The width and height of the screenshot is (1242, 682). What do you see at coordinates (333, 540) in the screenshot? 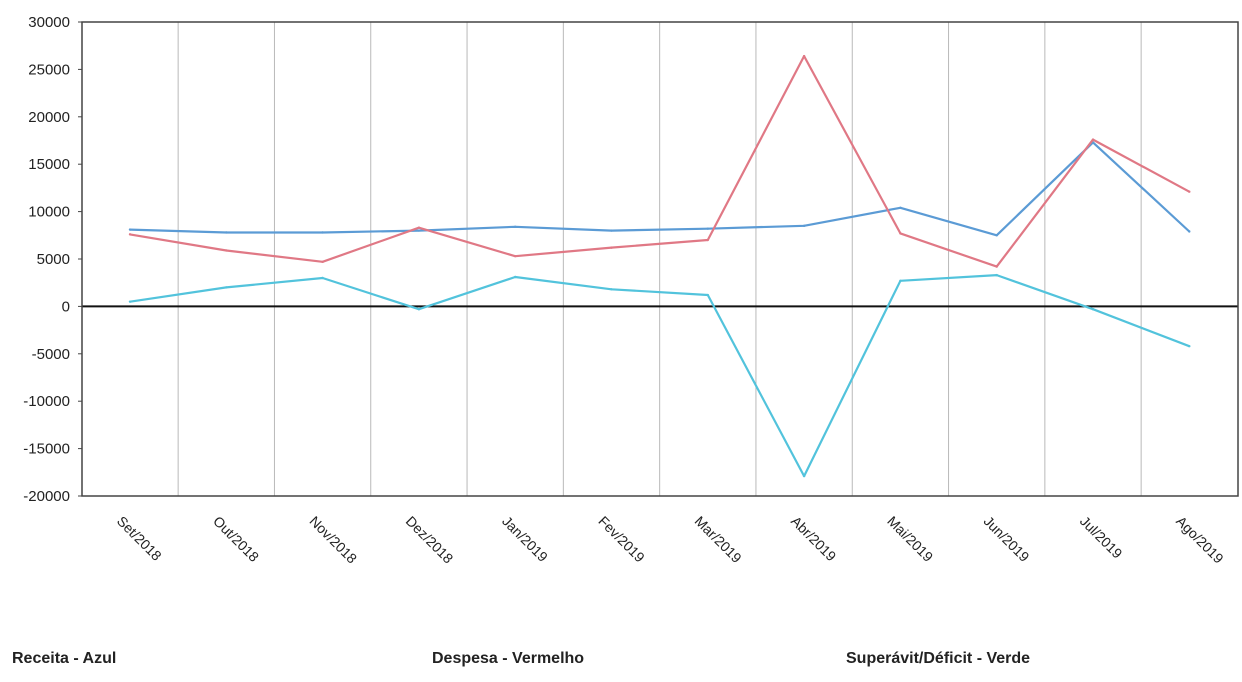
I see `x-tick-label: Nov/2018` at bounding box center [333, 540].